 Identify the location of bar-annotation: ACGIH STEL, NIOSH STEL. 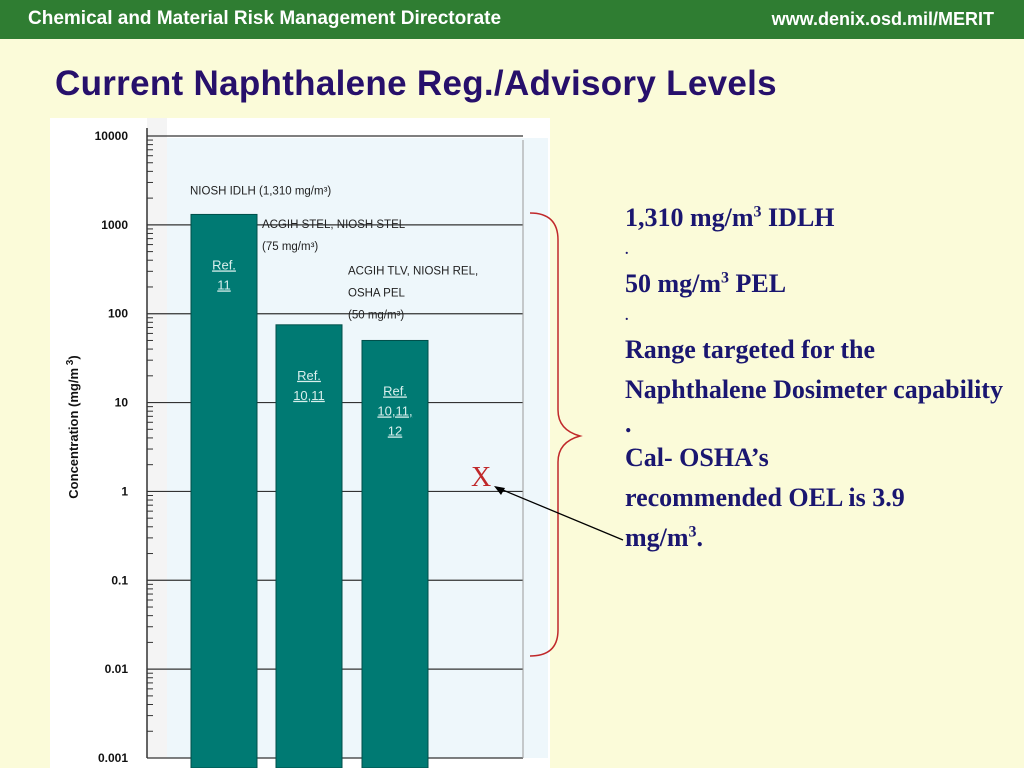
(334, 225).